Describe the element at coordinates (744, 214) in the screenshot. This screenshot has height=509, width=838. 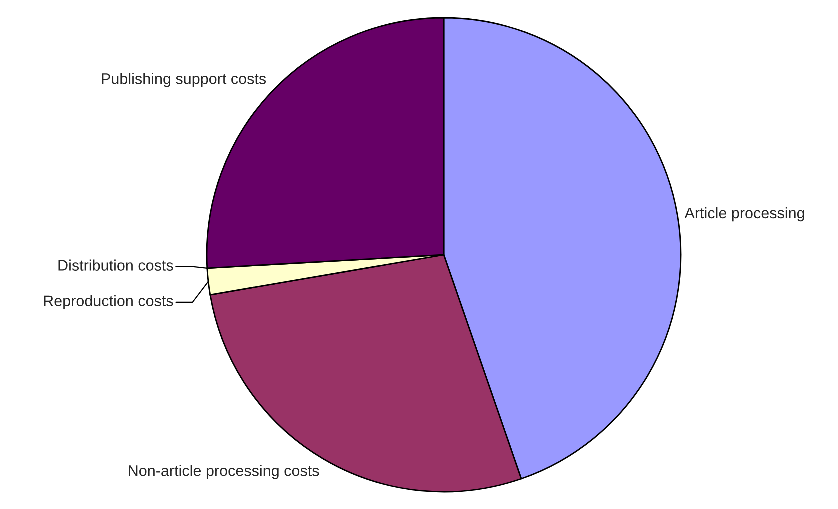
I see `slice-label: Article processing` at that location.